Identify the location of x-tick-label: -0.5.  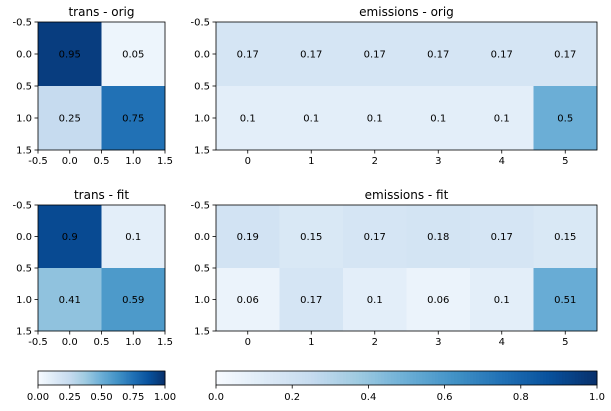
(38, 342).